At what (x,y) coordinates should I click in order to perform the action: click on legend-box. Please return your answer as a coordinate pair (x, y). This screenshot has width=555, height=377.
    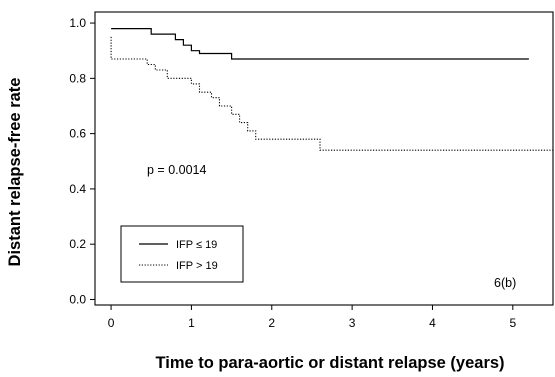
    Looking at the image, I should click on (182, 254).